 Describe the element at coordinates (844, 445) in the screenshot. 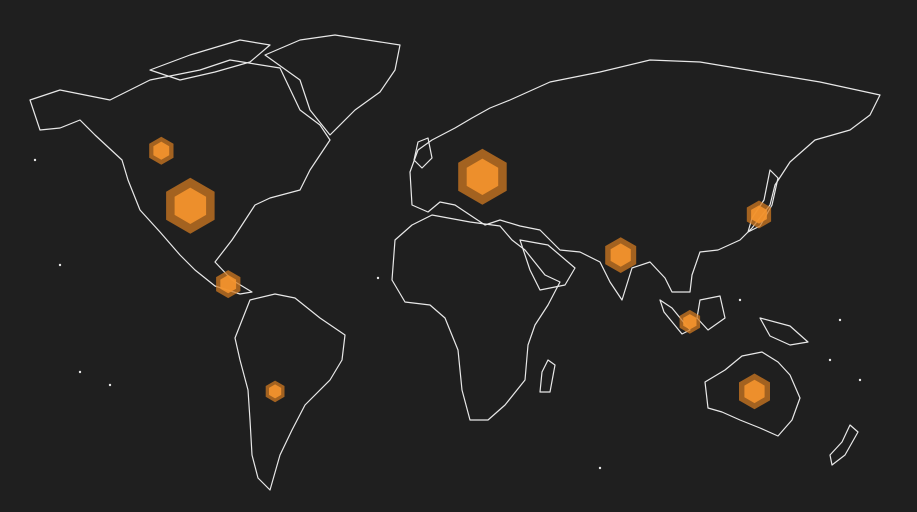

I see `new-zealand` at that location.